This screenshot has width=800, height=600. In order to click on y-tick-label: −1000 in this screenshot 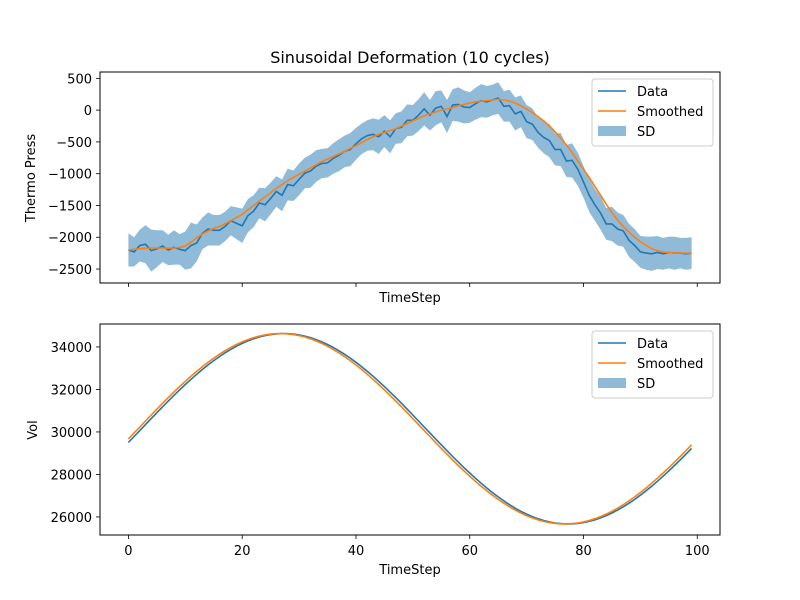, I will do `click(70, 175)`.